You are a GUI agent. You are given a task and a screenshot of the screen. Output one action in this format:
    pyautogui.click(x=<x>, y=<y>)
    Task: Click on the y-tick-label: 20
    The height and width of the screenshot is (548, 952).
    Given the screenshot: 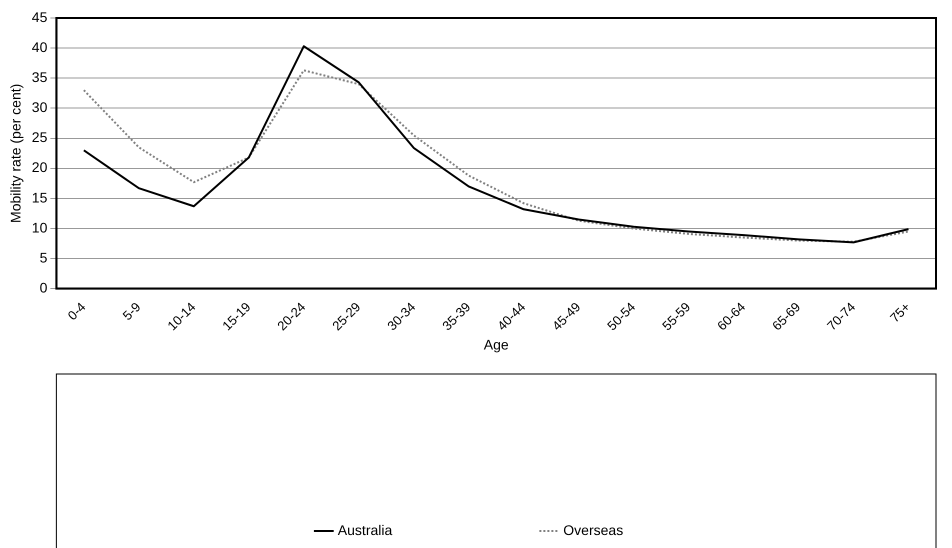 What is the action you would take?
    pyautogui.click(x=40, y=167)
    